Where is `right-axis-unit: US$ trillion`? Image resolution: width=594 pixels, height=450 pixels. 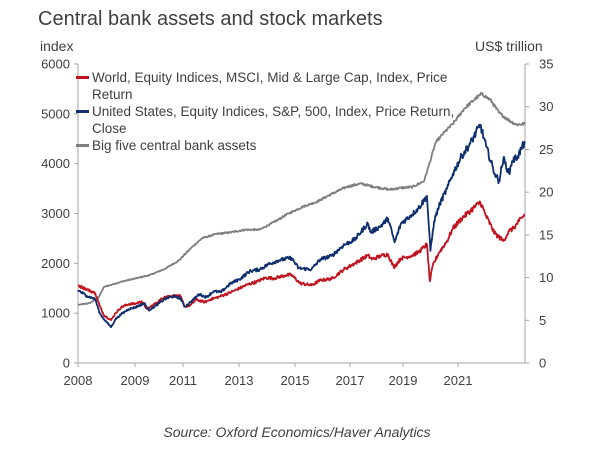 right-axis-unit: US$ trillion is located at coordinates (509, 46).